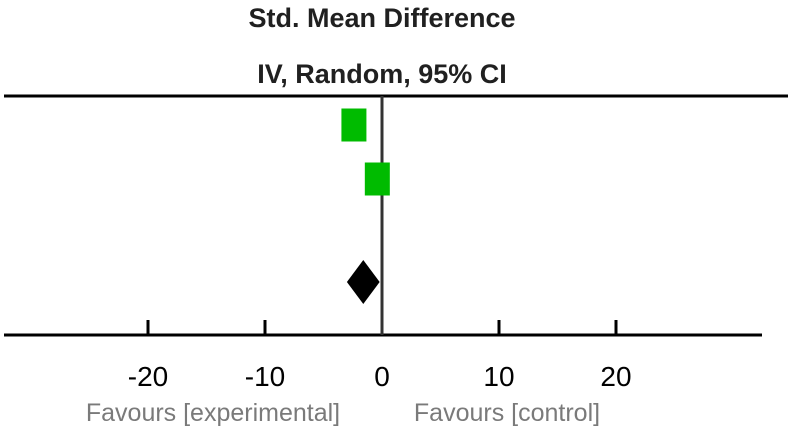  Describe the element at coordinates (213, 413) in the screenshot. I see `favours-experimental-label: Favours [experimental]` at that location.